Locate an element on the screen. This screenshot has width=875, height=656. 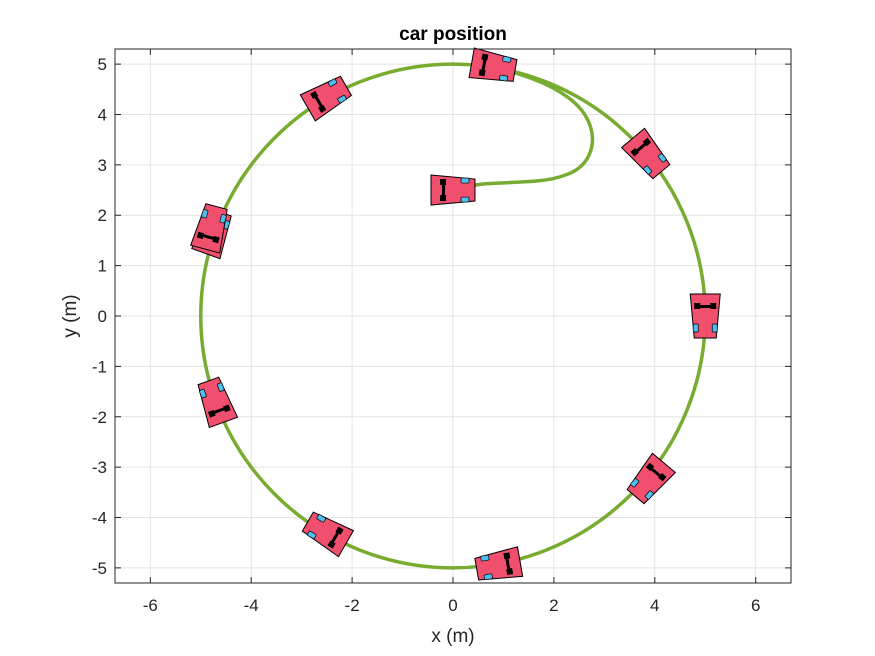
y-tick-label: -1 is located at coordinates (99, 366).